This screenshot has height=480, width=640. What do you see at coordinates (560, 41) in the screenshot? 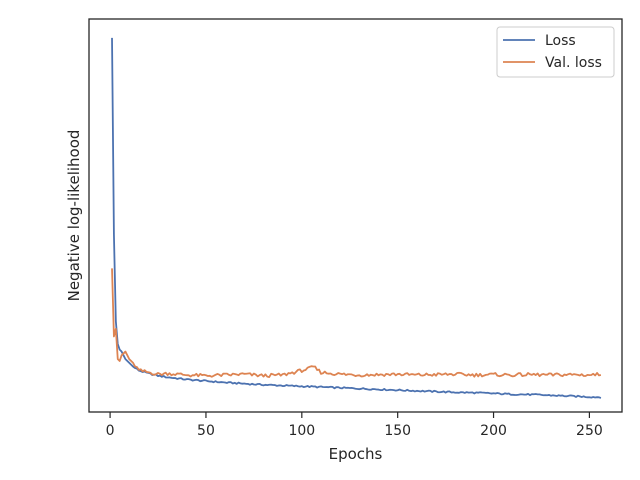
I see `legend-label-loss: Loss` at bounding box center [560, 41].